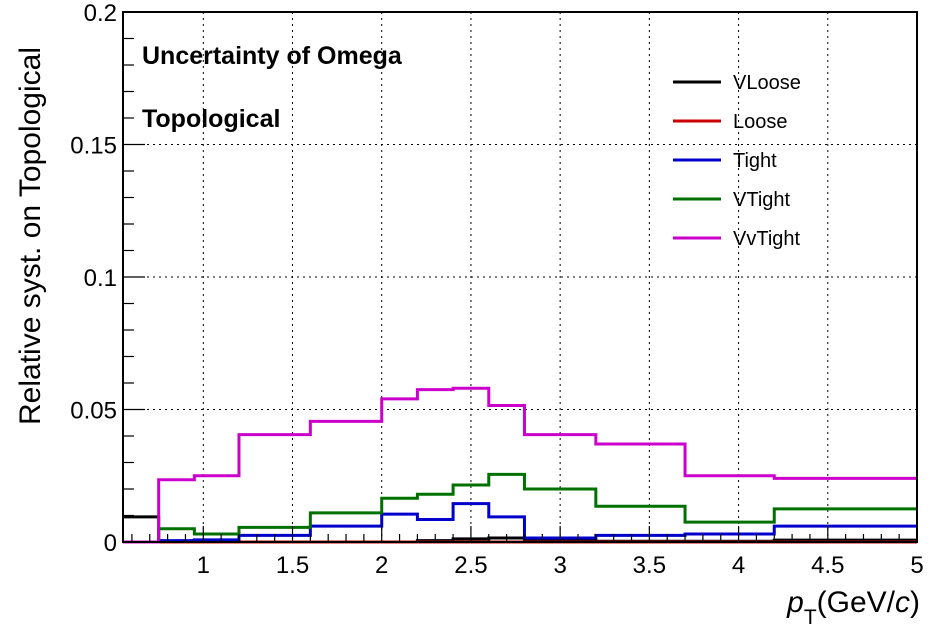  I want to click on legend-label-vvtight: VvTight, so click(767, 239).